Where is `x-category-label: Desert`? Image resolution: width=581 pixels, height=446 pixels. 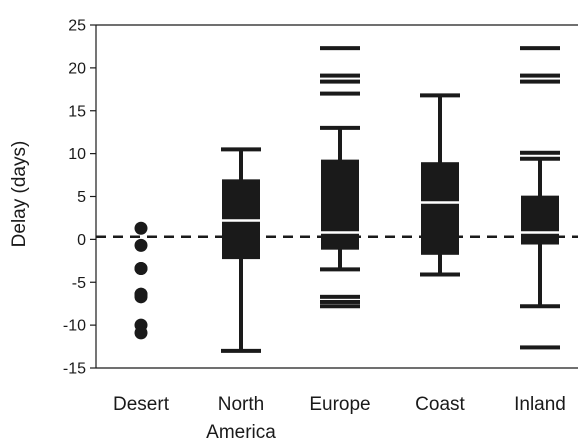
x-category-label: Desert is located at coordinates (141, 404).